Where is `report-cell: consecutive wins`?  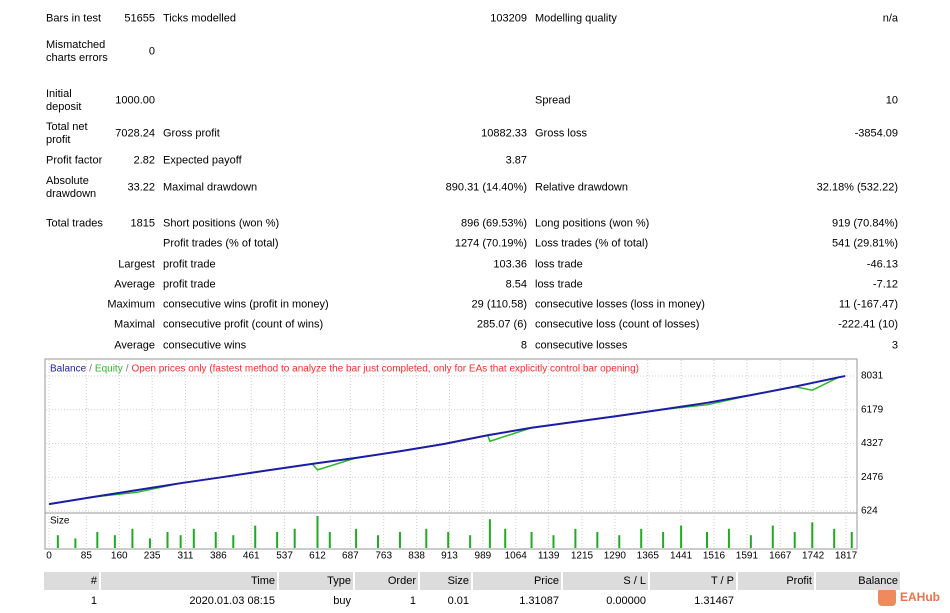
report-cell: consecutive wins is located at coordinates (205, 345).